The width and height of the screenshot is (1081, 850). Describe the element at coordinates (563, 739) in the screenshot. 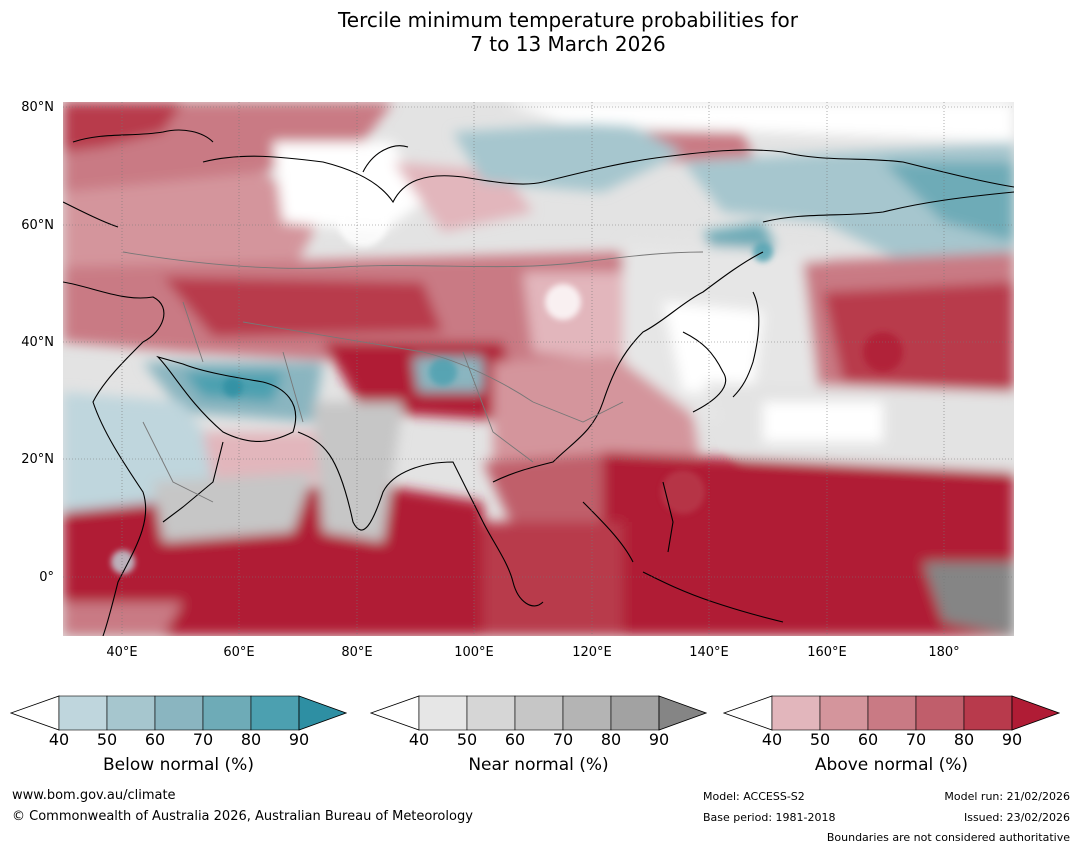

I see `near-tick-70: 70` at that location.